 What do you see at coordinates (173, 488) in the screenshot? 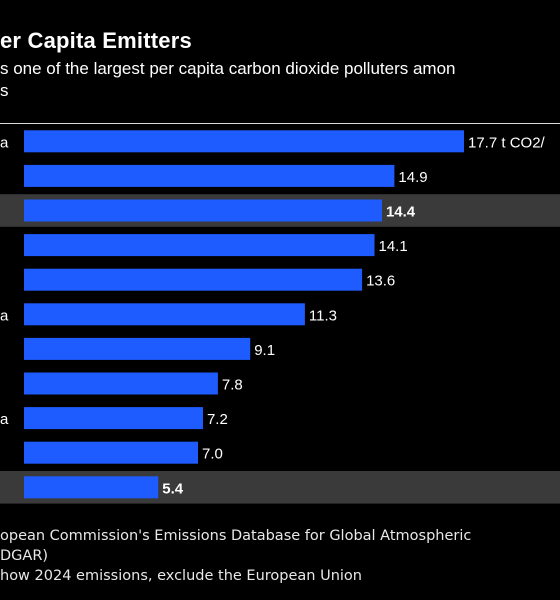
I see `data-label: 5.4` at bounding box center [173, 488].